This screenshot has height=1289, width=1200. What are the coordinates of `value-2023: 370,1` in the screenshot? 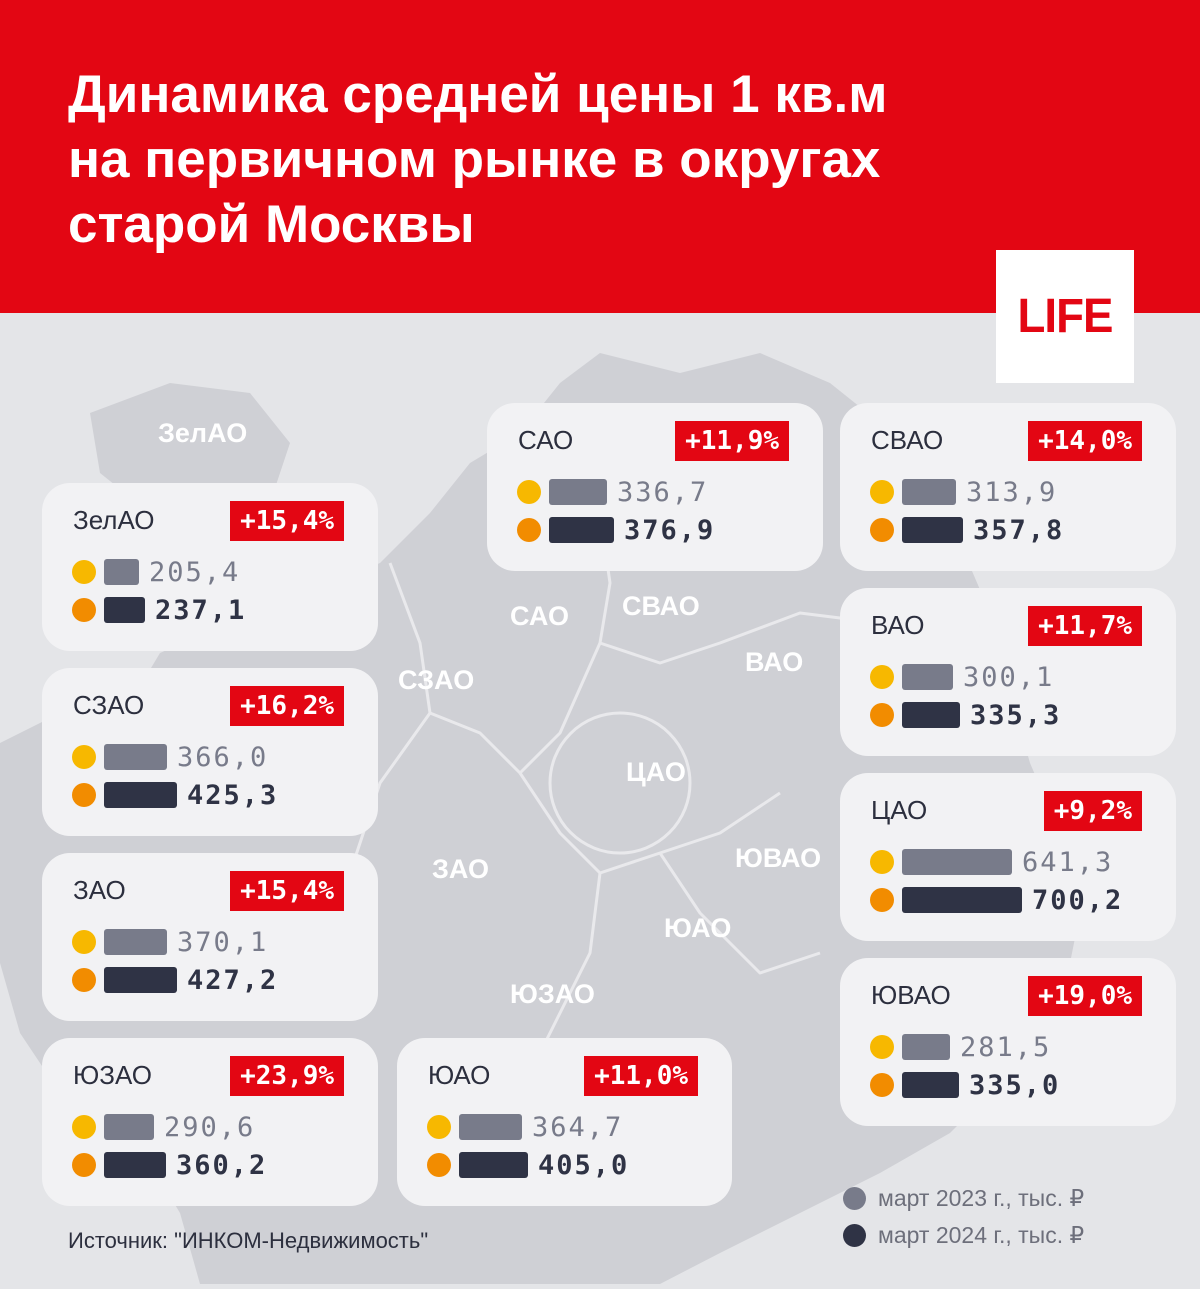 It's located at (223, 942).